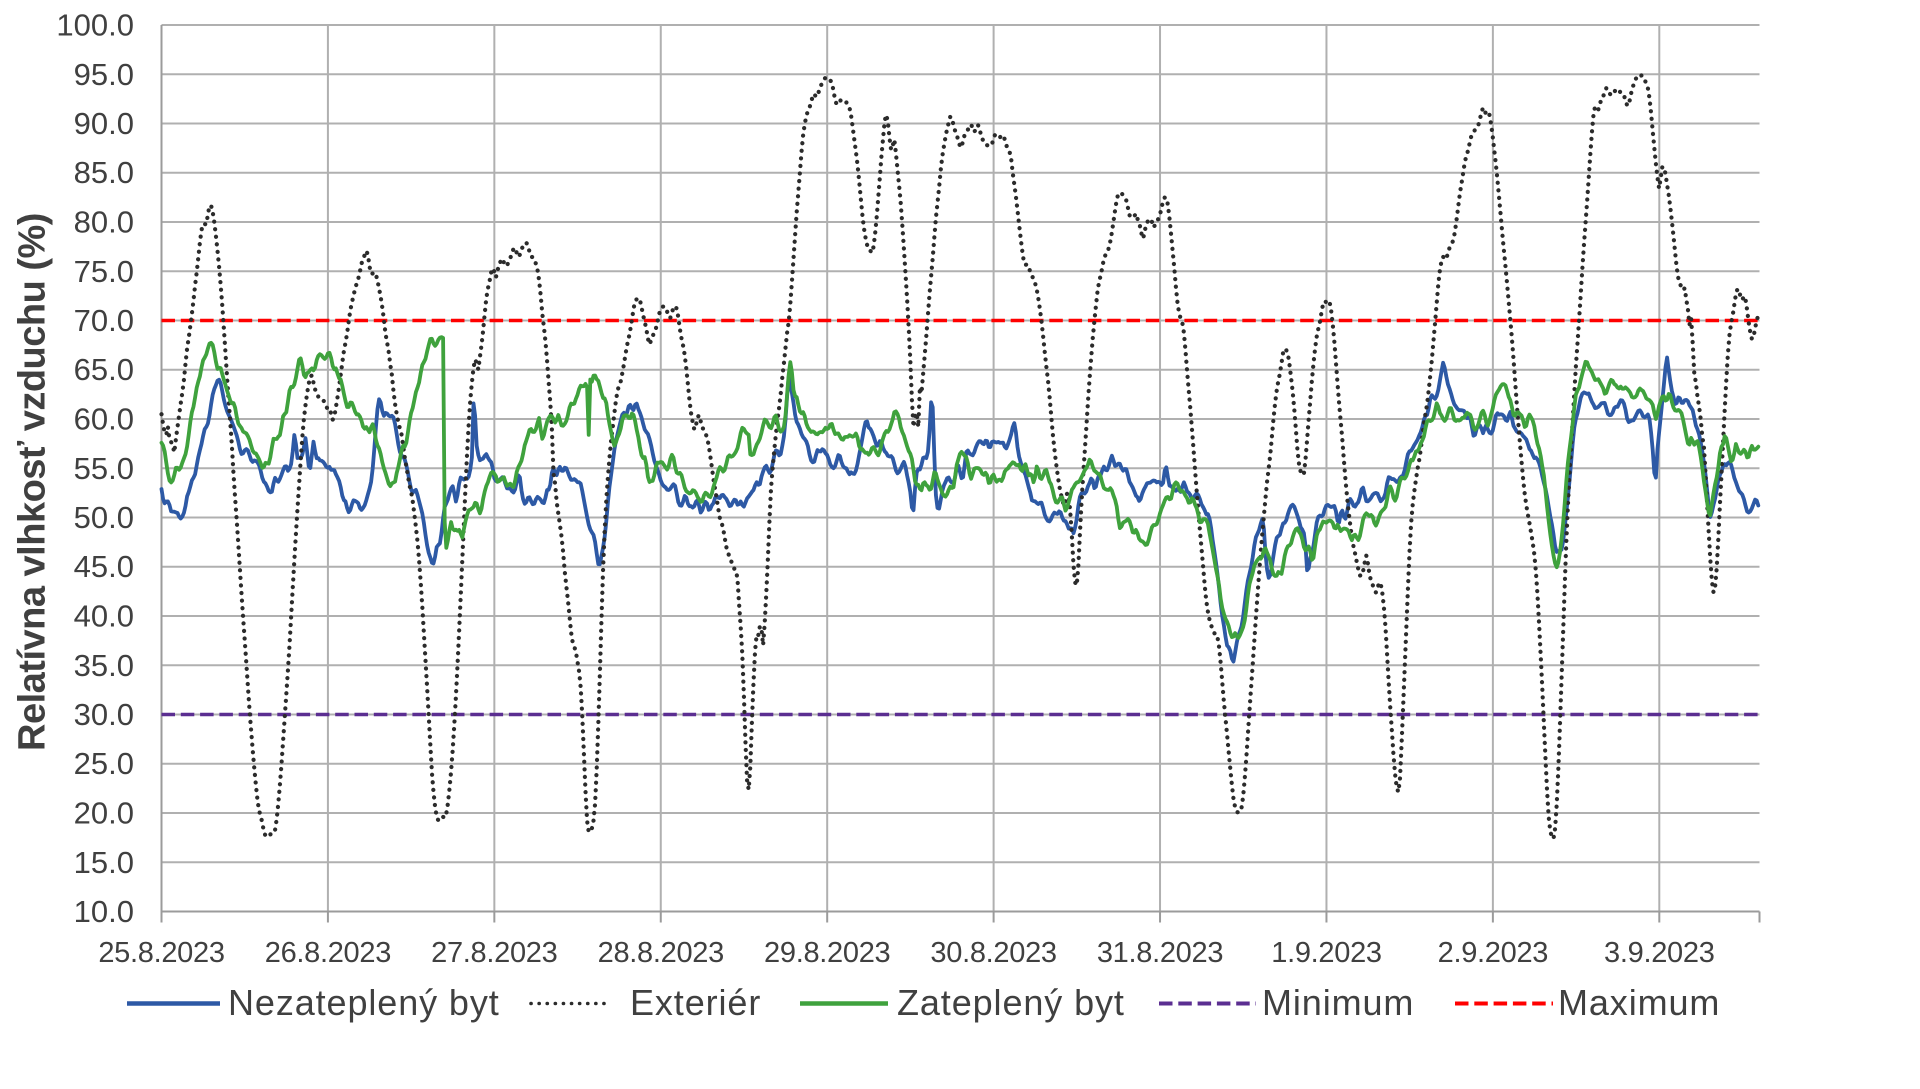 The image size is (1920, 1089). I want to click on svg-text: 2.9.2023, so click(1493, 953).